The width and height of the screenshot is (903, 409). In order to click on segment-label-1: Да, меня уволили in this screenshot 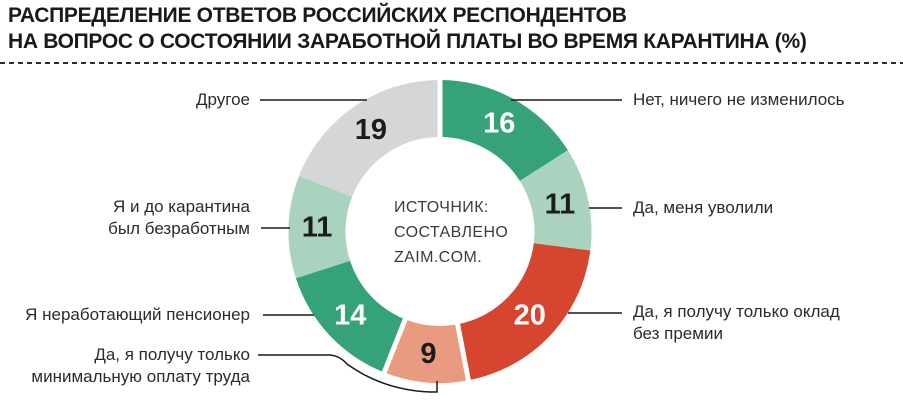, I will do `click(703, 208)`.